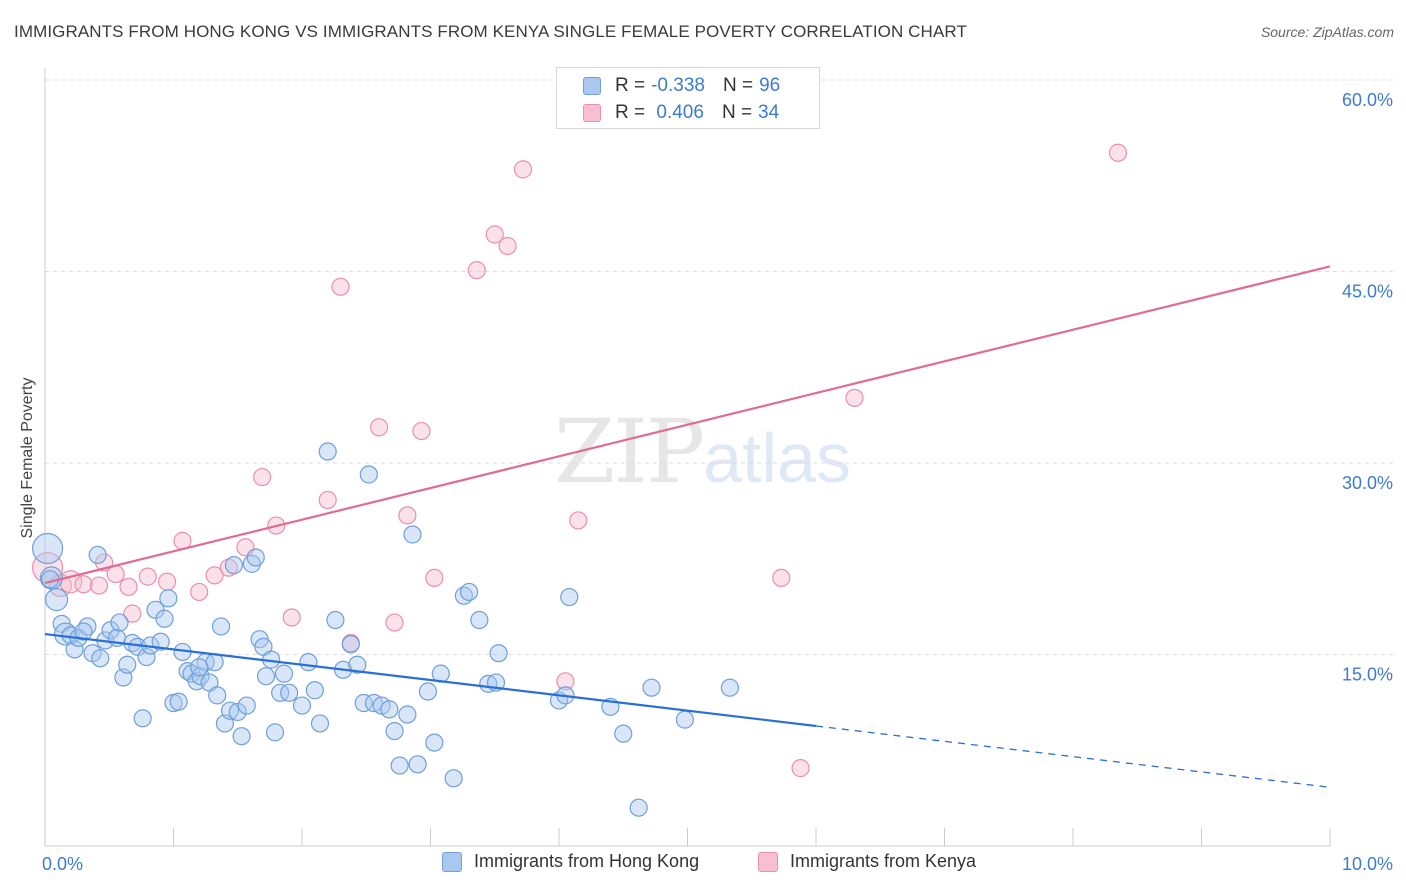  I want to click on legend-row-hongkong: R = -0.338 N = 96, so click(681, 86).